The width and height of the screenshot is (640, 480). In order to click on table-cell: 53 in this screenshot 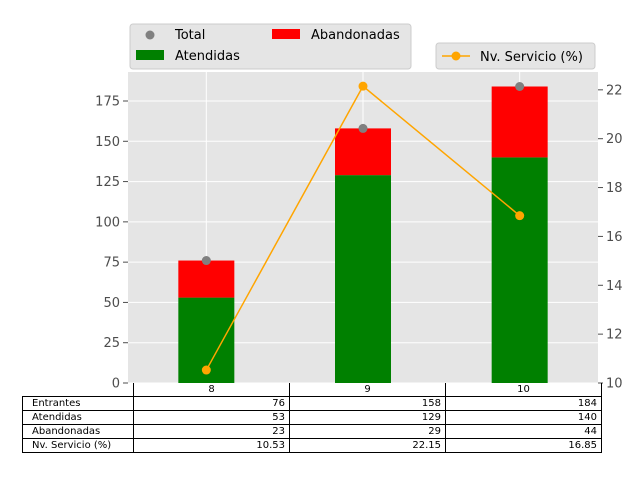, I will do `click(211, 417)`.